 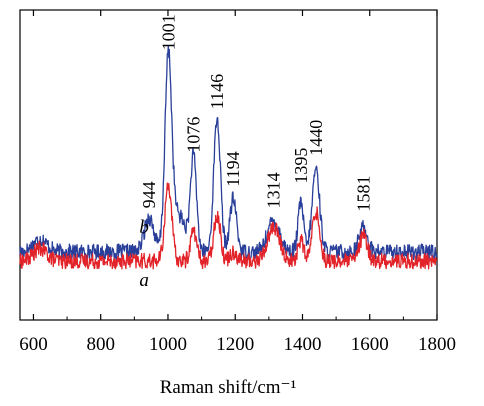 What do you see at coordinates (168, 344) in the screenshot?
I see `x-tick-label: 1000` at bounding box center [168, 344].